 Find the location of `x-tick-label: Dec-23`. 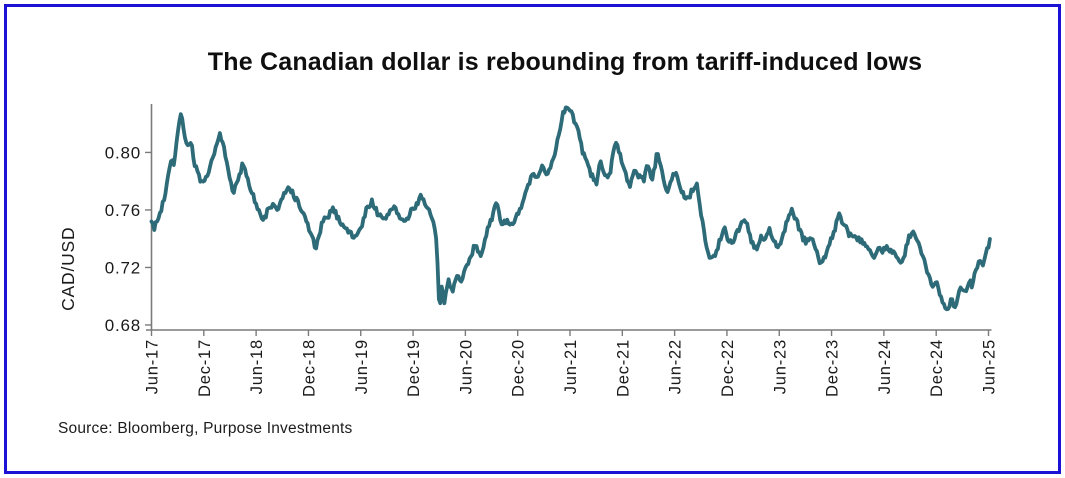

x-tick-label: Dec-23 is located at coordinates (833, 368).